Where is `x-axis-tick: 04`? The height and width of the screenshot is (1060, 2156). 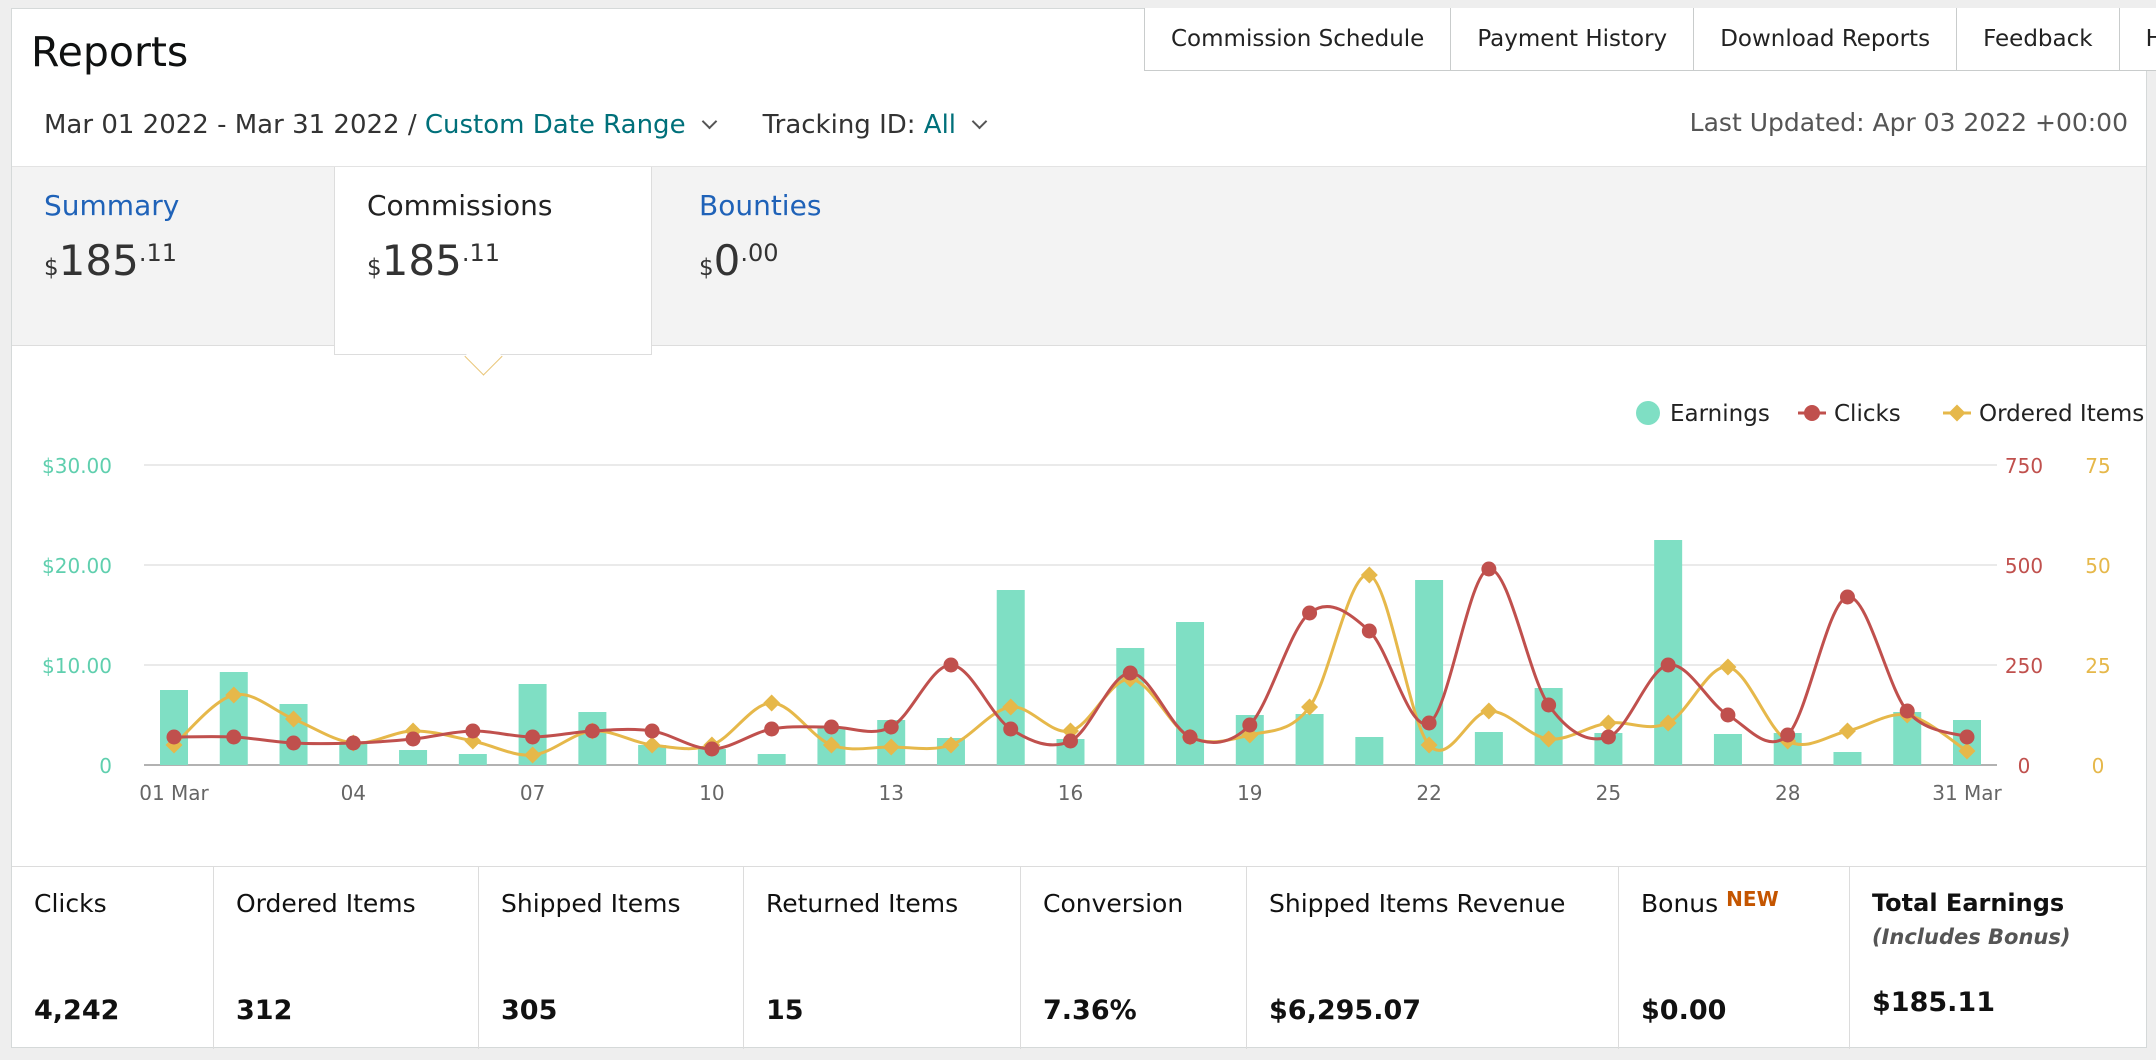
x-axis-tick: 04 is located at coordinates (353, 790).